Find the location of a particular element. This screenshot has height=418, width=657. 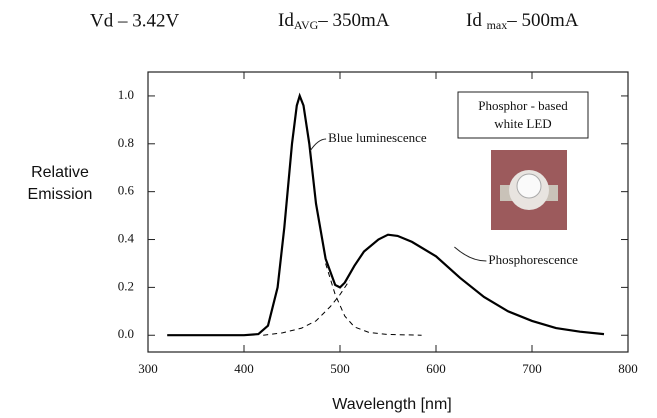

y-tick-label: 0.4 is located at coordinates (126, 238).